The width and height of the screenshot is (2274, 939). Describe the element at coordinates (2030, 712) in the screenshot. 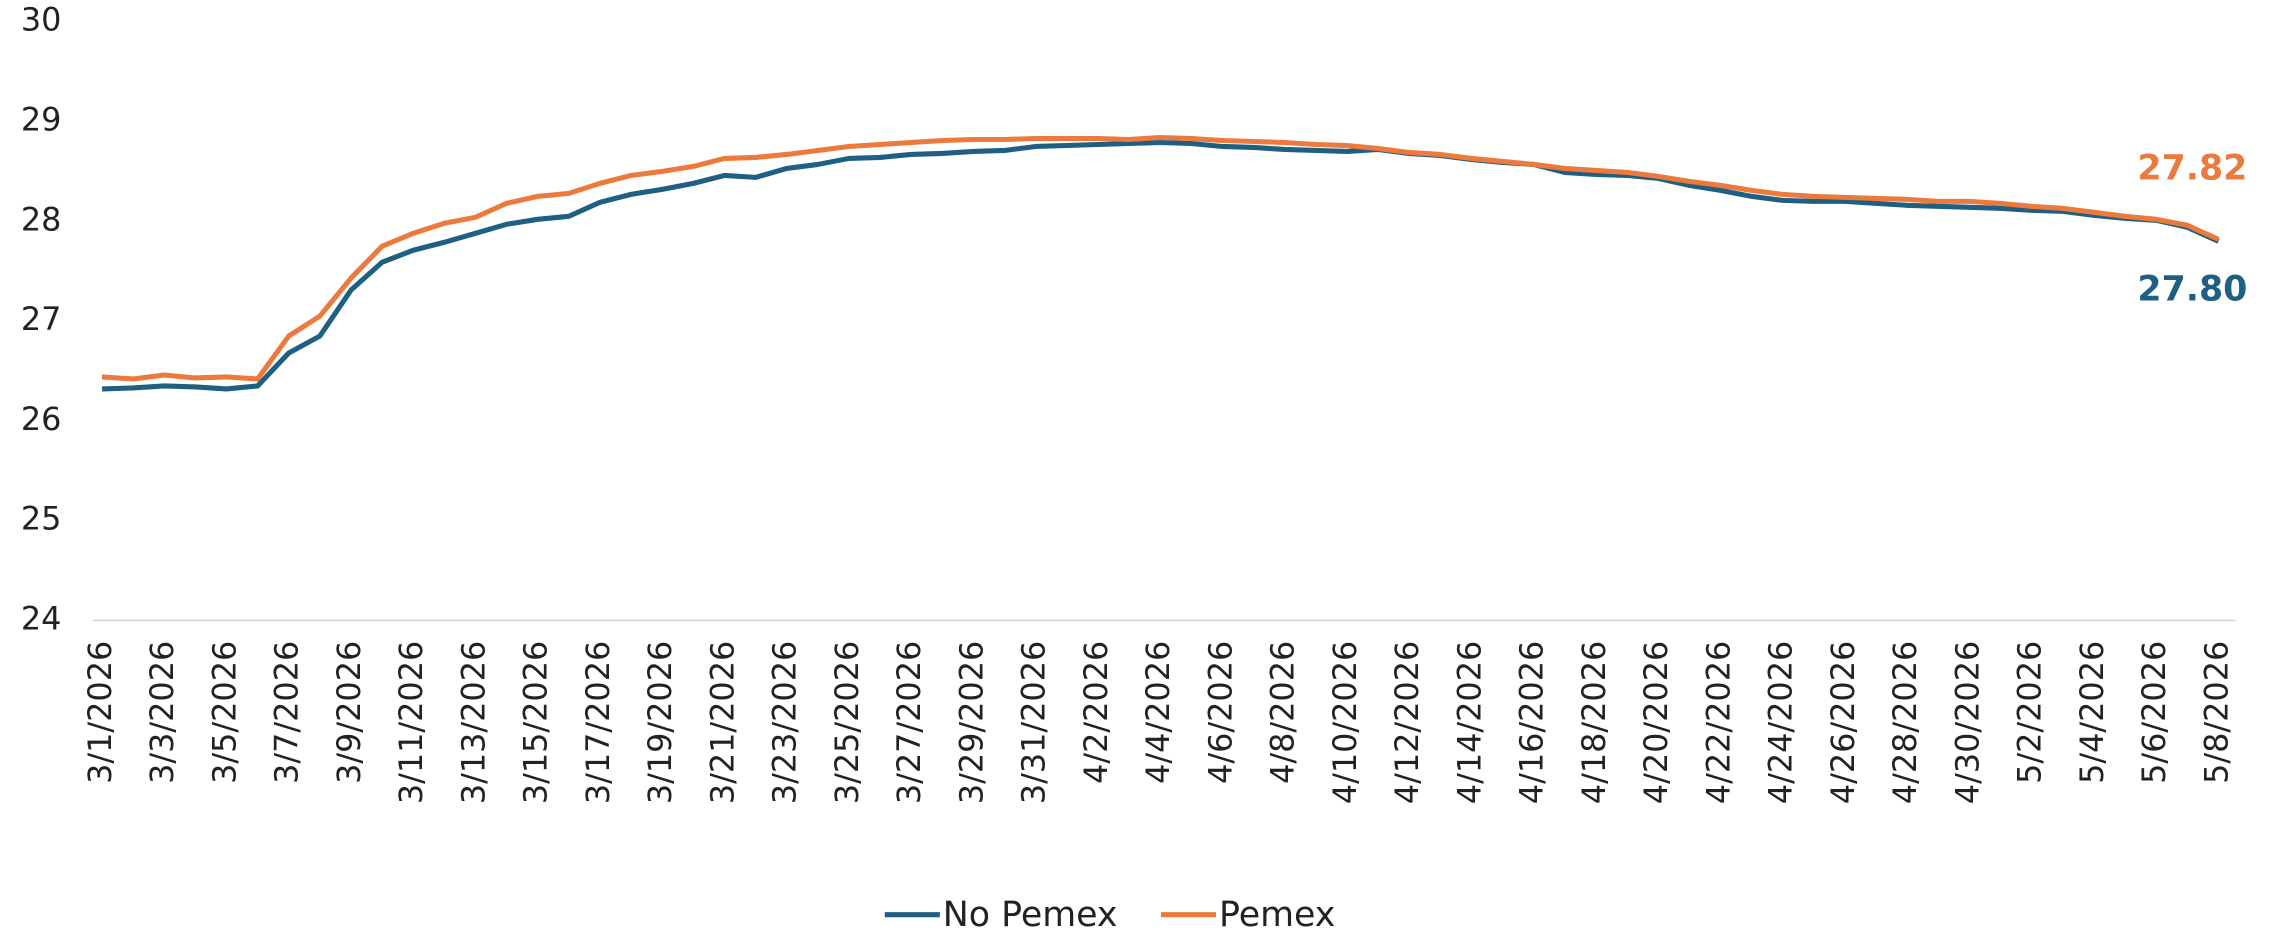

I see `x-tick-label: 5/2/2026` at that location.